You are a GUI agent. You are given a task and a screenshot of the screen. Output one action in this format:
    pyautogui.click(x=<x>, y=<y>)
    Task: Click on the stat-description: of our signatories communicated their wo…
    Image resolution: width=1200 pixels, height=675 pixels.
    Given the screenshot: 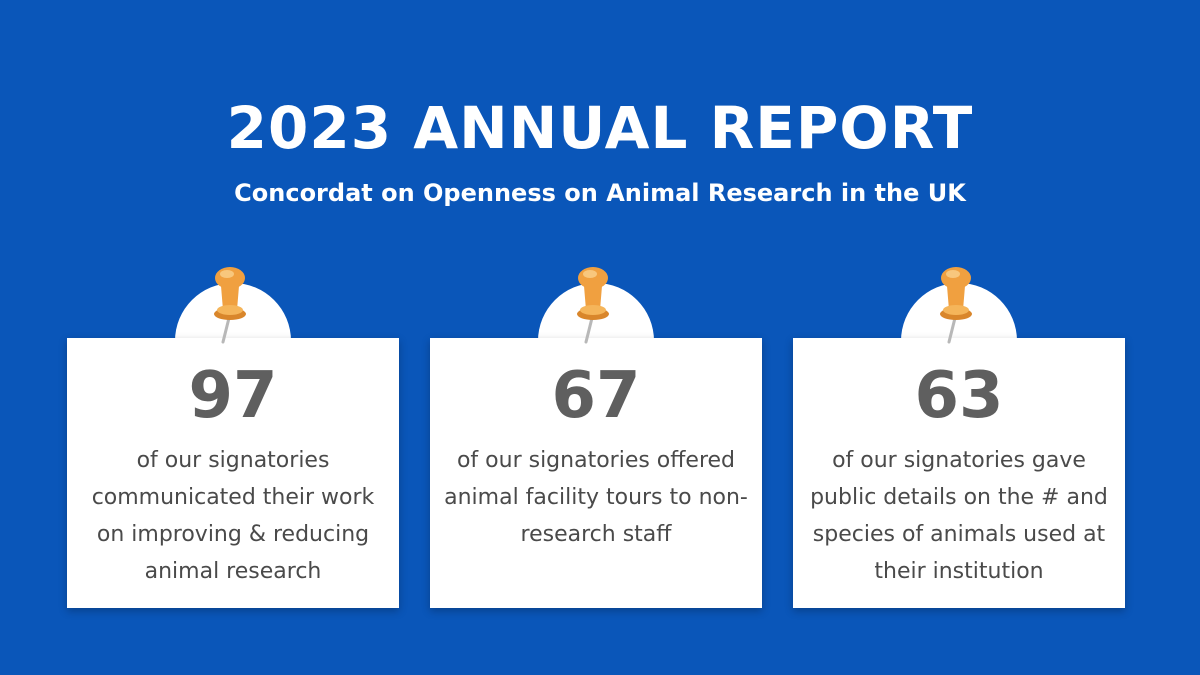 What is the action you would take?
    pyautogui.click(x=233, y=516)
    